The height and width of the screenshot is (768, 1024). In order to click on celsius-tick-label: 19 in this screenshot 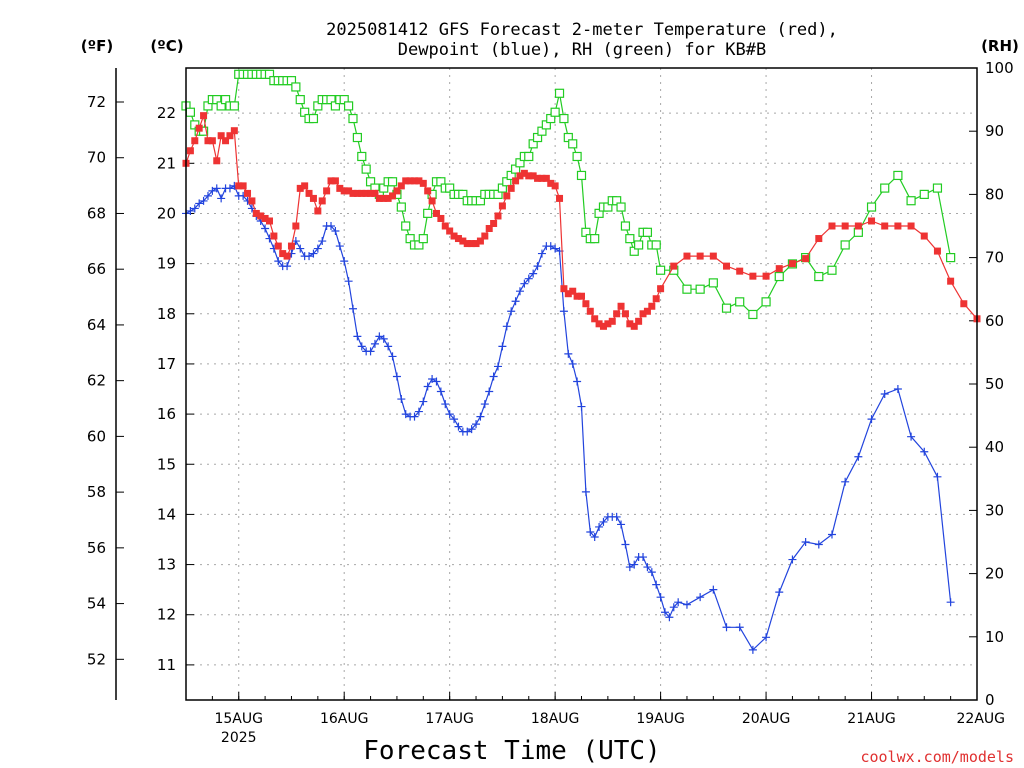, I will do `click(166, 264)`.